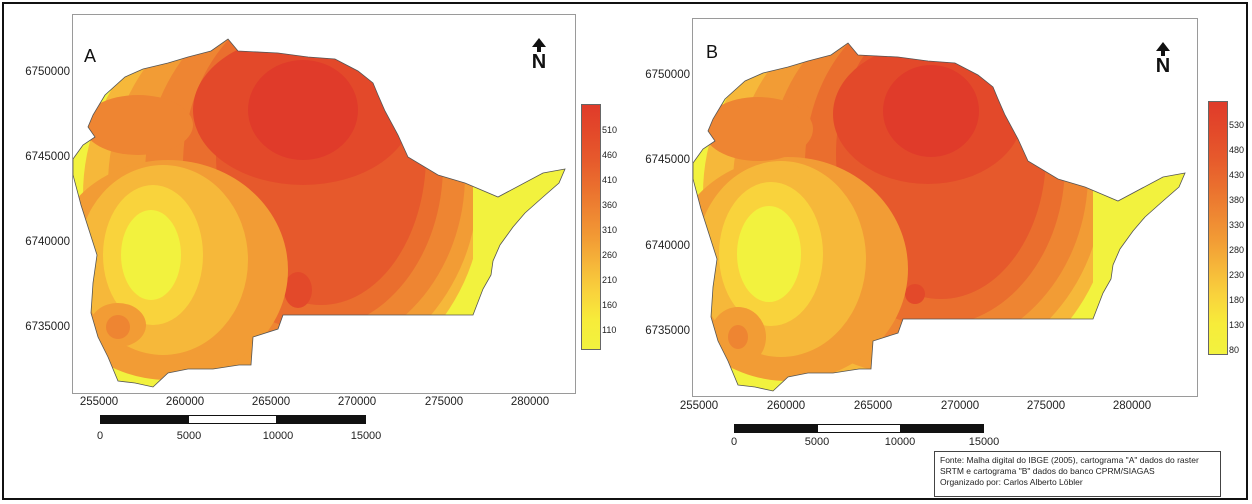 The image size is (1252, 504). I want to click on legend-label: 530, so click(1237, 125).